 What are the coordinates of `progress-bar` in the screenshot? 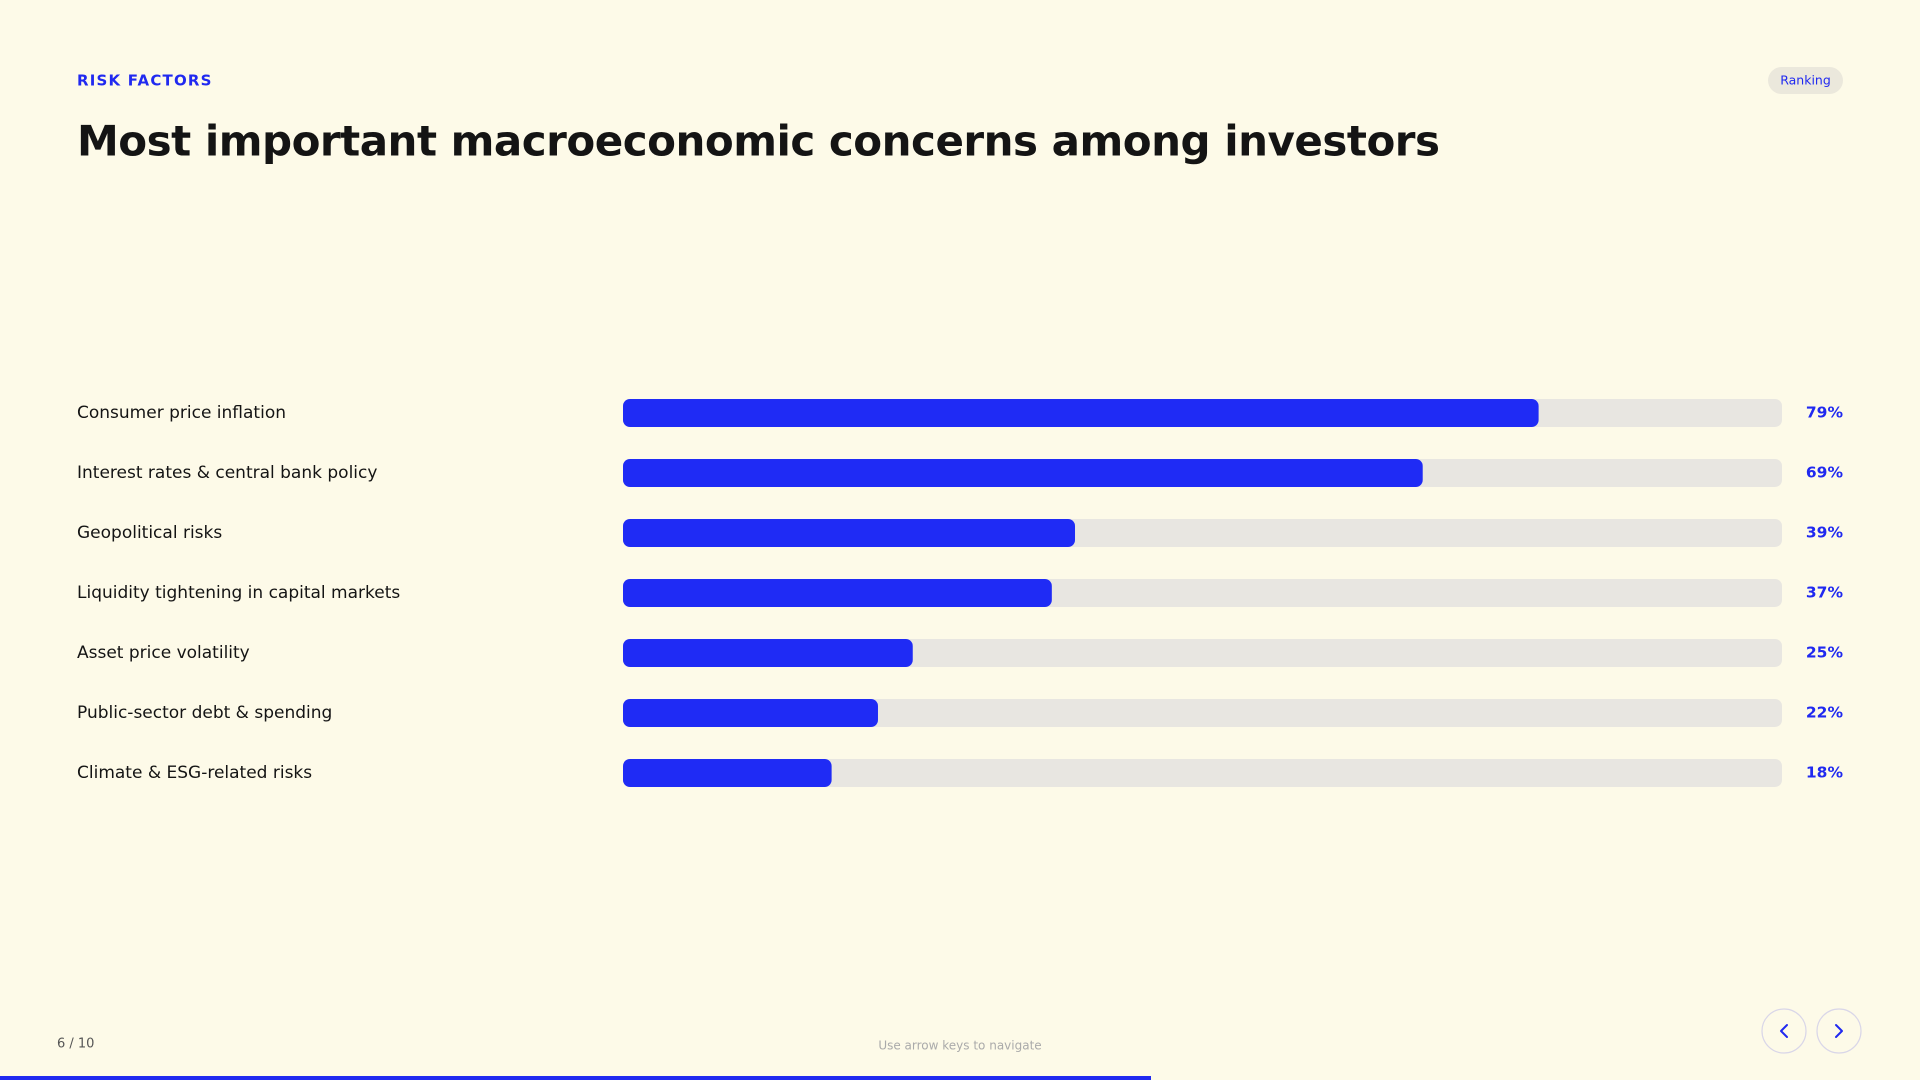 It's located at (575, 1078).